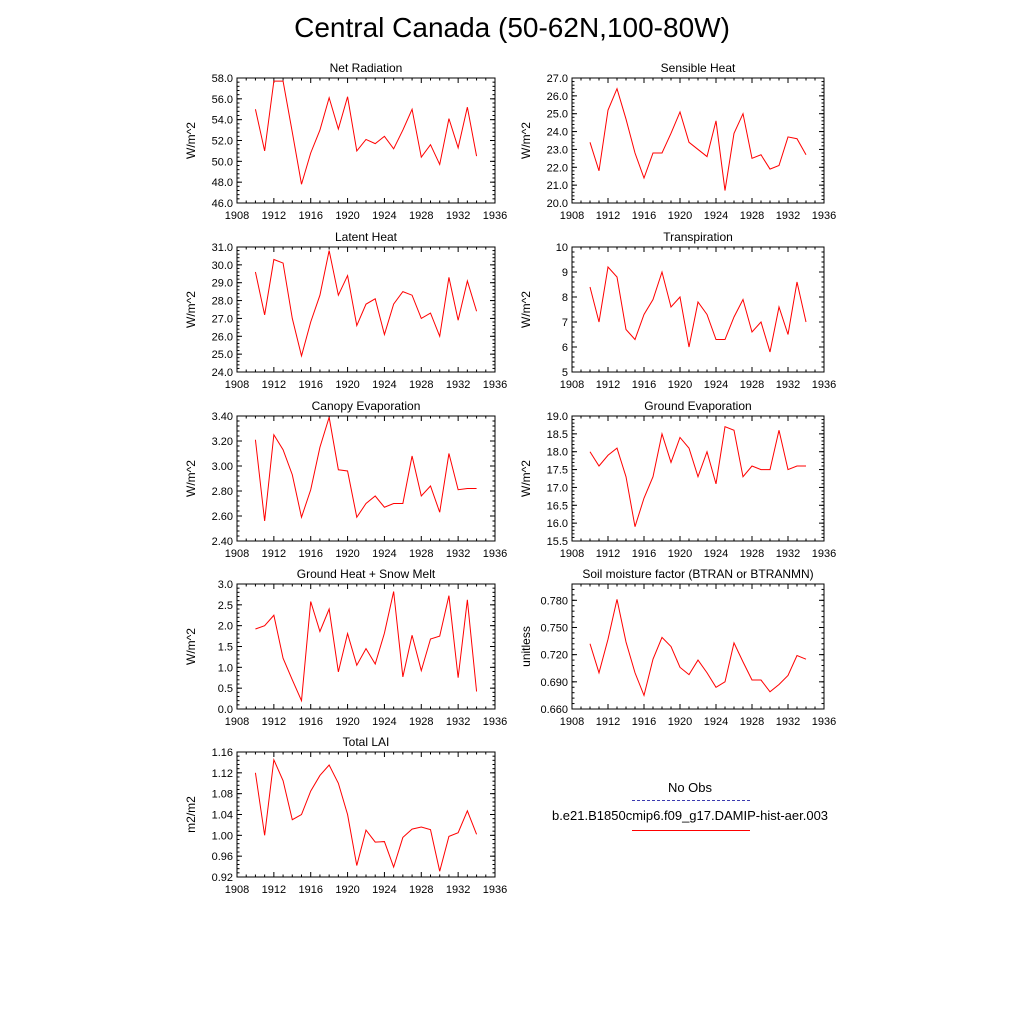 This screenshot has width=1024, height=1024. I want to click on y-axis-label: m2/m2, so click(191, 814).